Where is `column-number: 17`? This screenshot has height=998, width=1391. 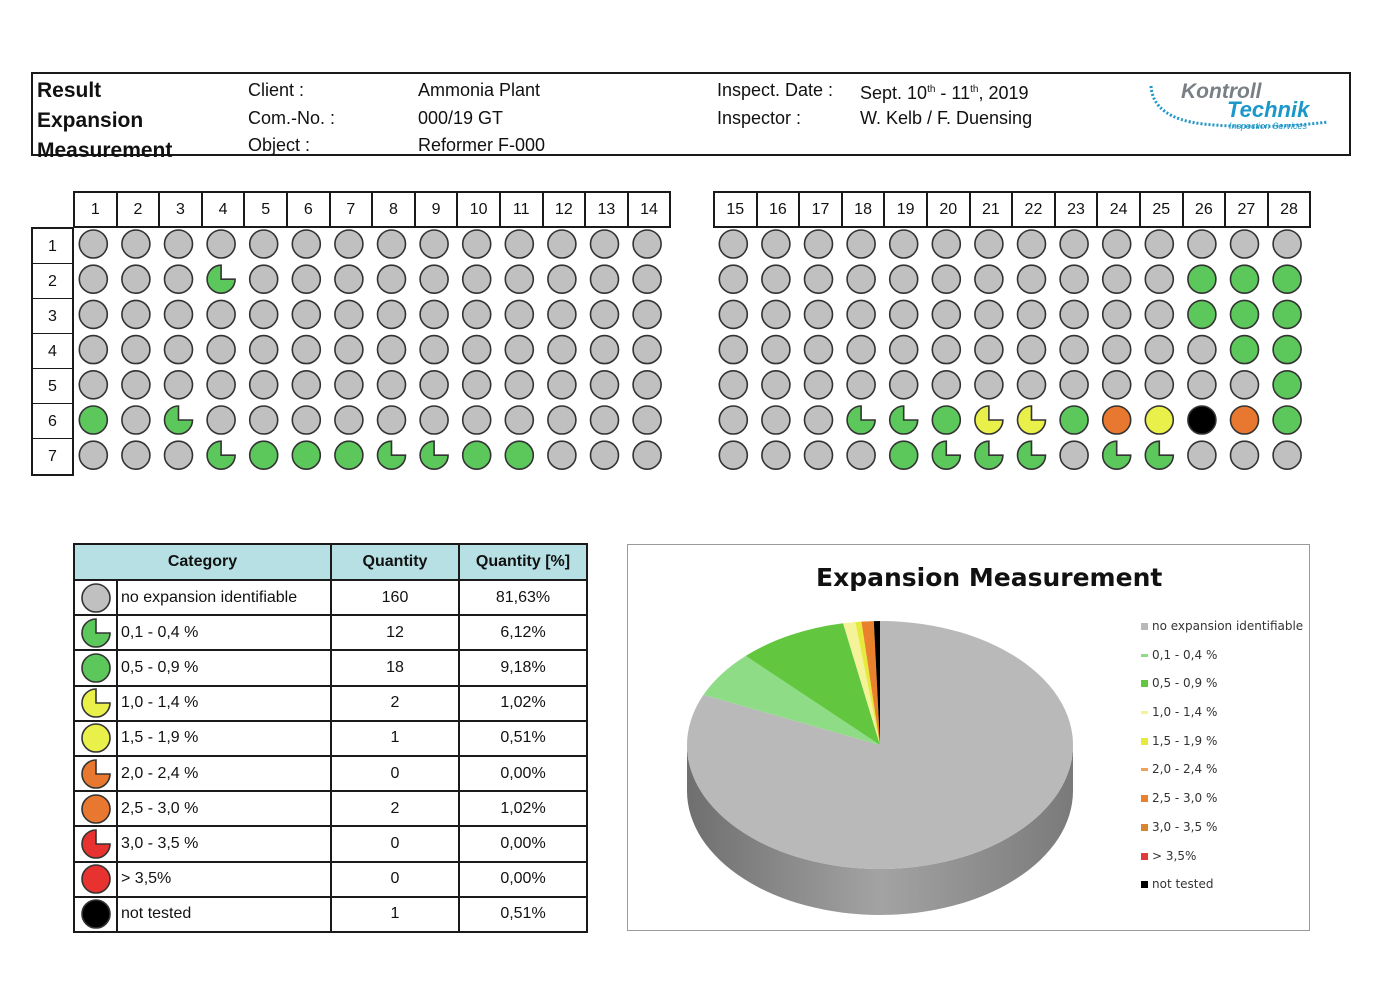
column-number: 17 is located at coordinates (820, 209).